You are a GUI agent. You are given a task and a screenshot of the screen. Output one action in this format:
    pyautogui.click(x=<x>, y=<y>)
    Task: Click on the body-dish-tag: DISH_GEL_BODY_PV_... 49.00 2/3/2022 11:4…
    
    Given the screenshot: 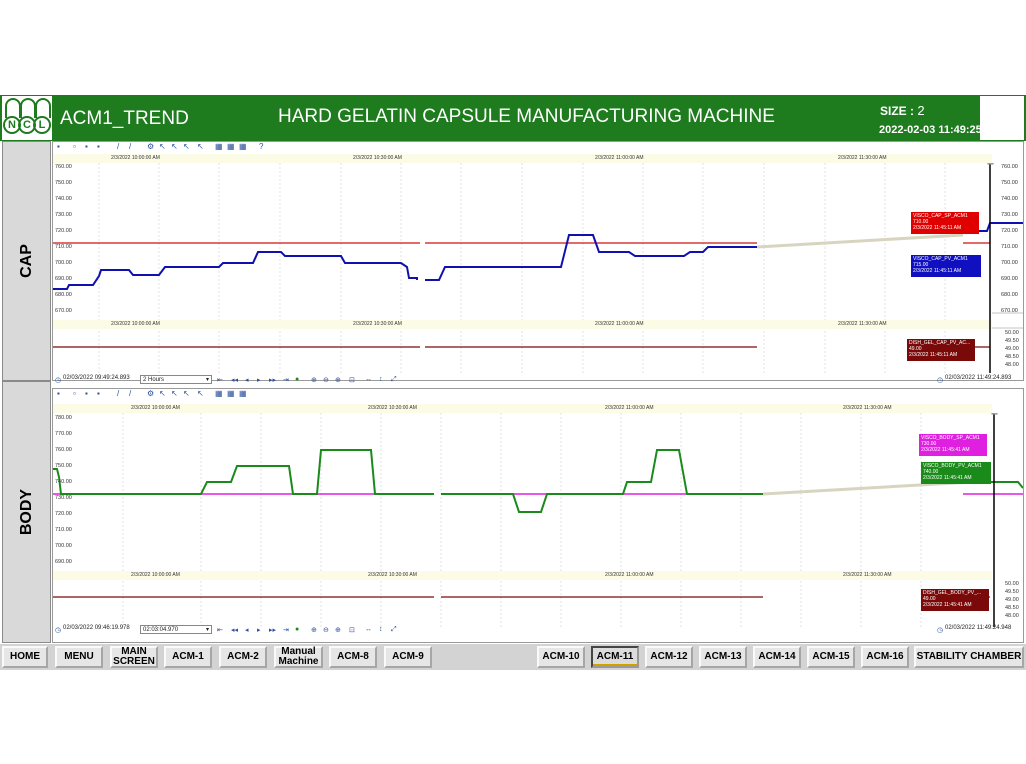 What is the action you would take?
    pyautogui.click(x=955, y=600)
    